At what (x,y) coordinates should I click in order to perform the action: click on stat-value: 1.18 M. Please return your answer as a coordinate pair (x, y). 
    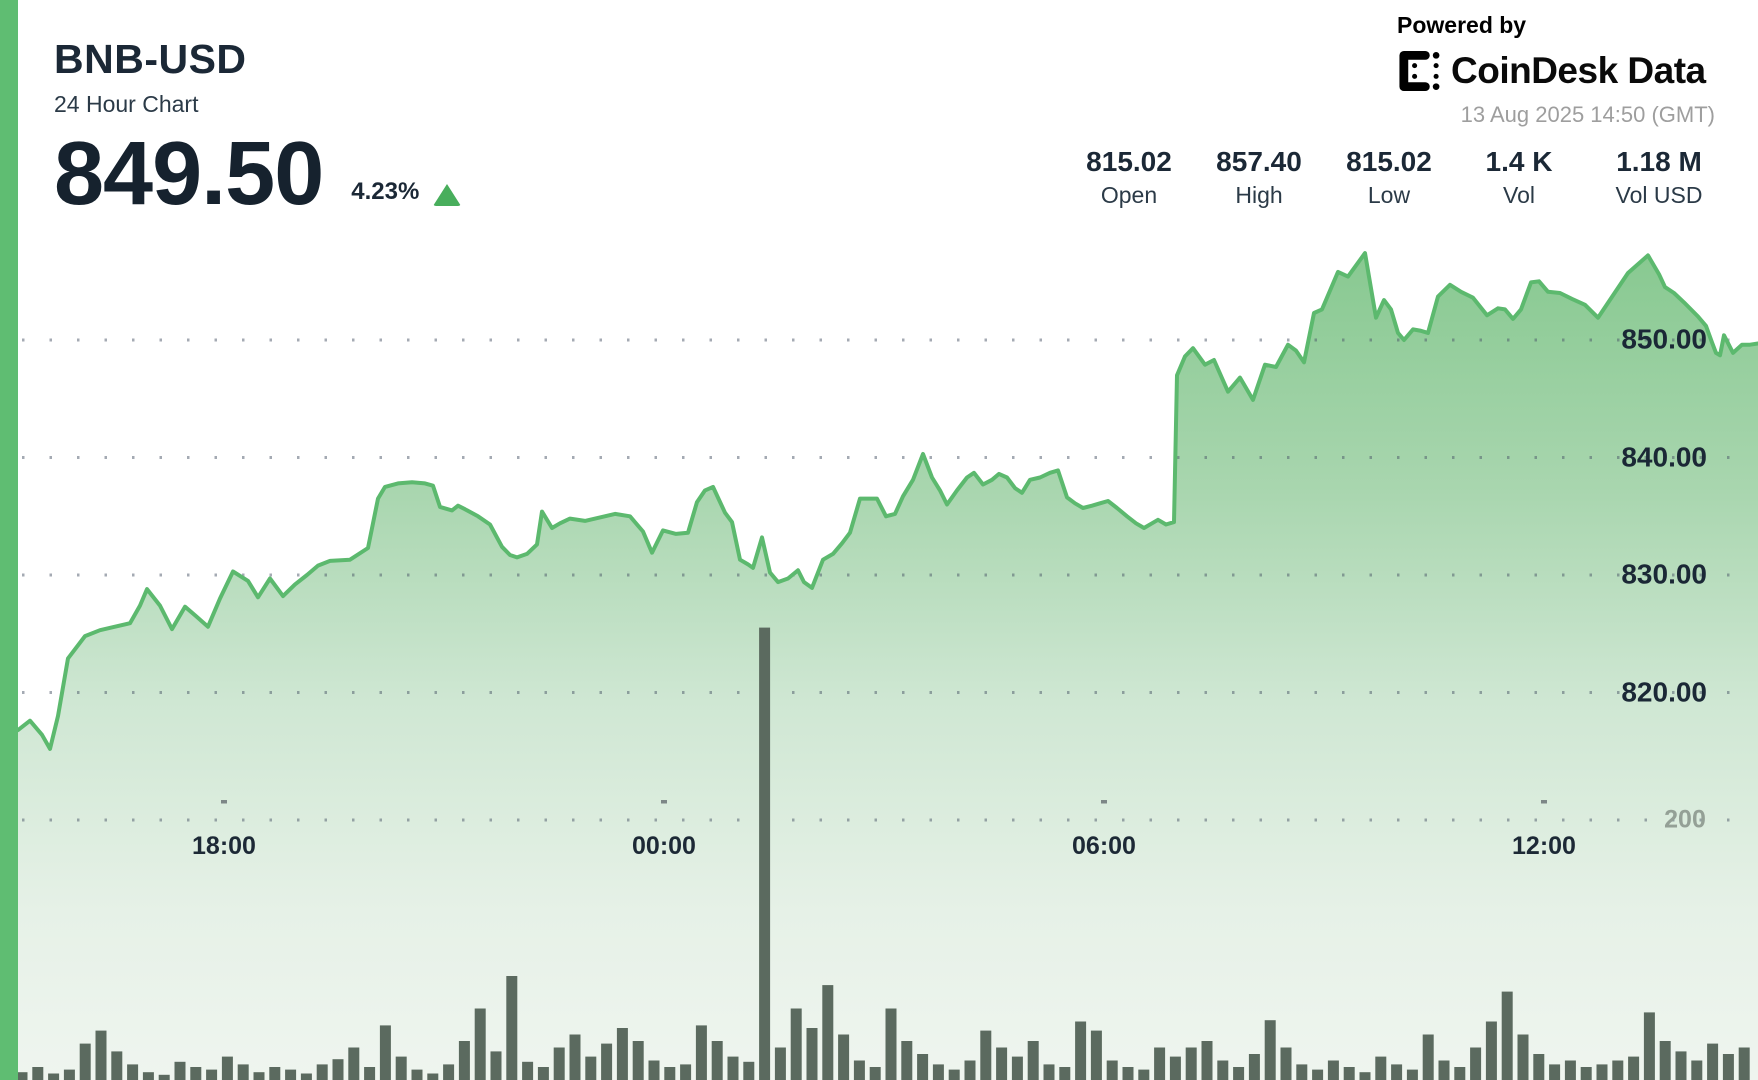
    Looking at the image, I should click on (1659, 161).